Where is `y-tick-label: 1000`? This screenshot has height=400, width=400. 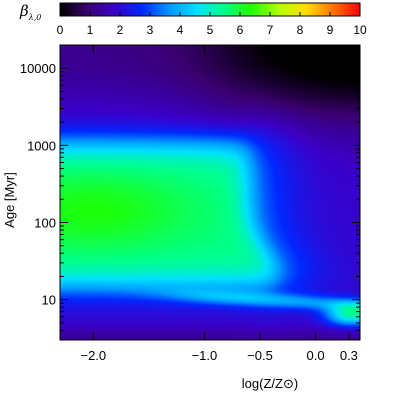
y-tick-label: 1000 is located at coordinates (41, 145).